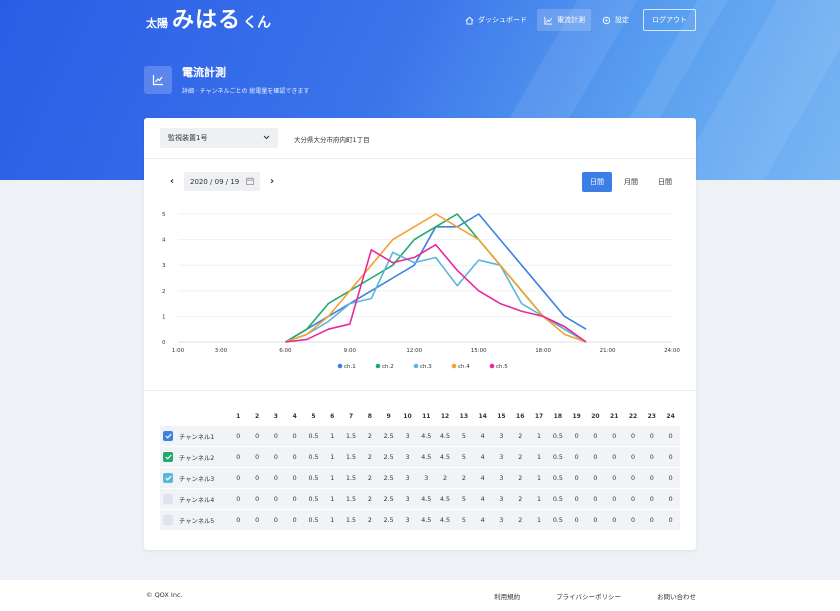  What do you see at coordinates (557, 520) in the screenshot?
I see `table-cell: 0.5` at bounding box center [557, 520].